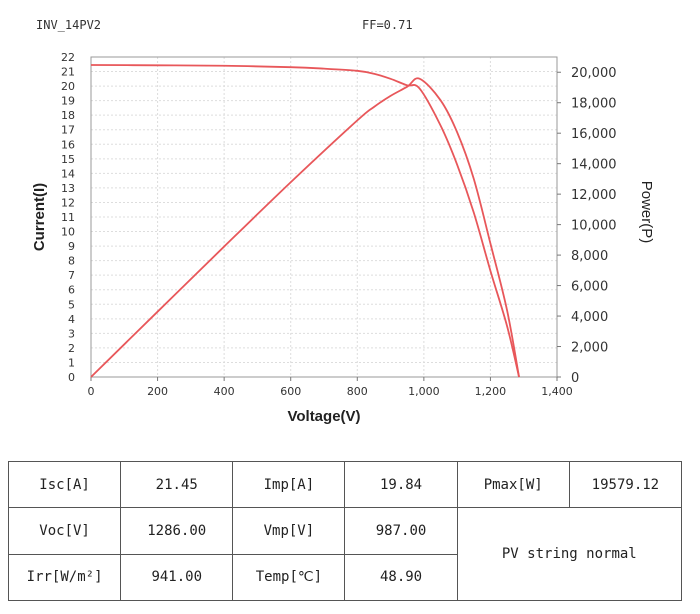  I want to click on y-left-tick-label: 4, so click(71, 319).